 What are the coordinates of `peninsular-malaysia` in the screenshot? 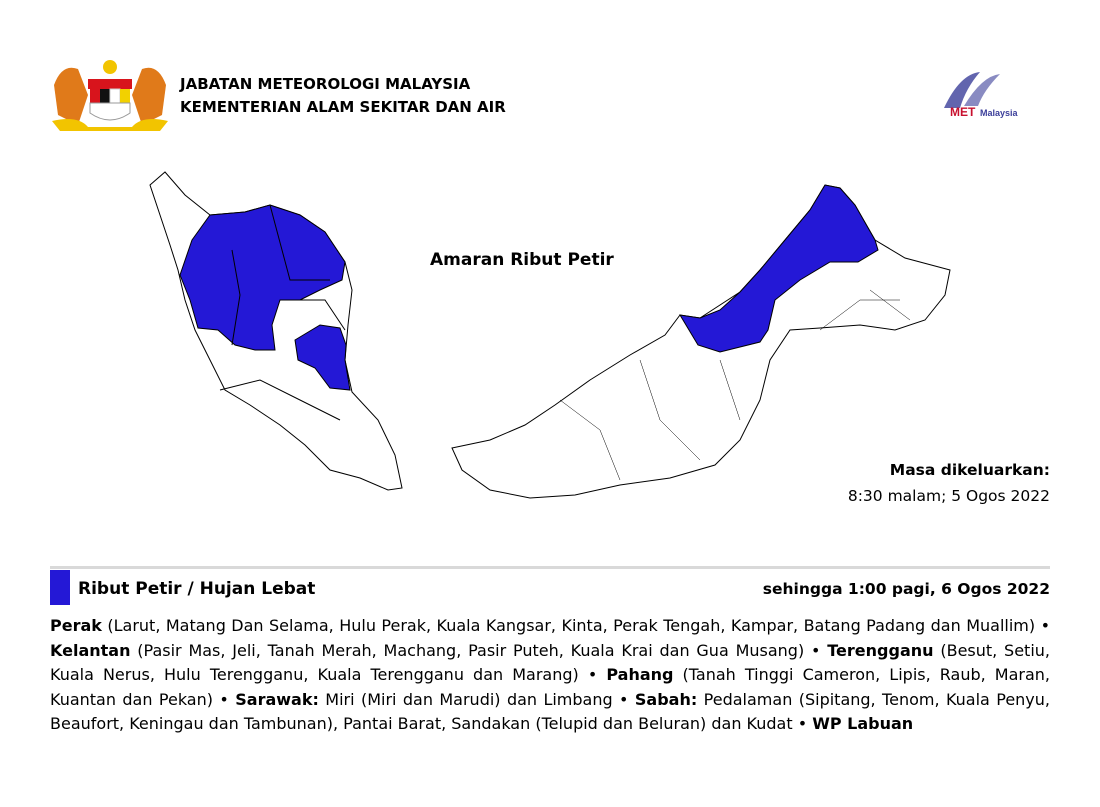 It's located at (276, 331).